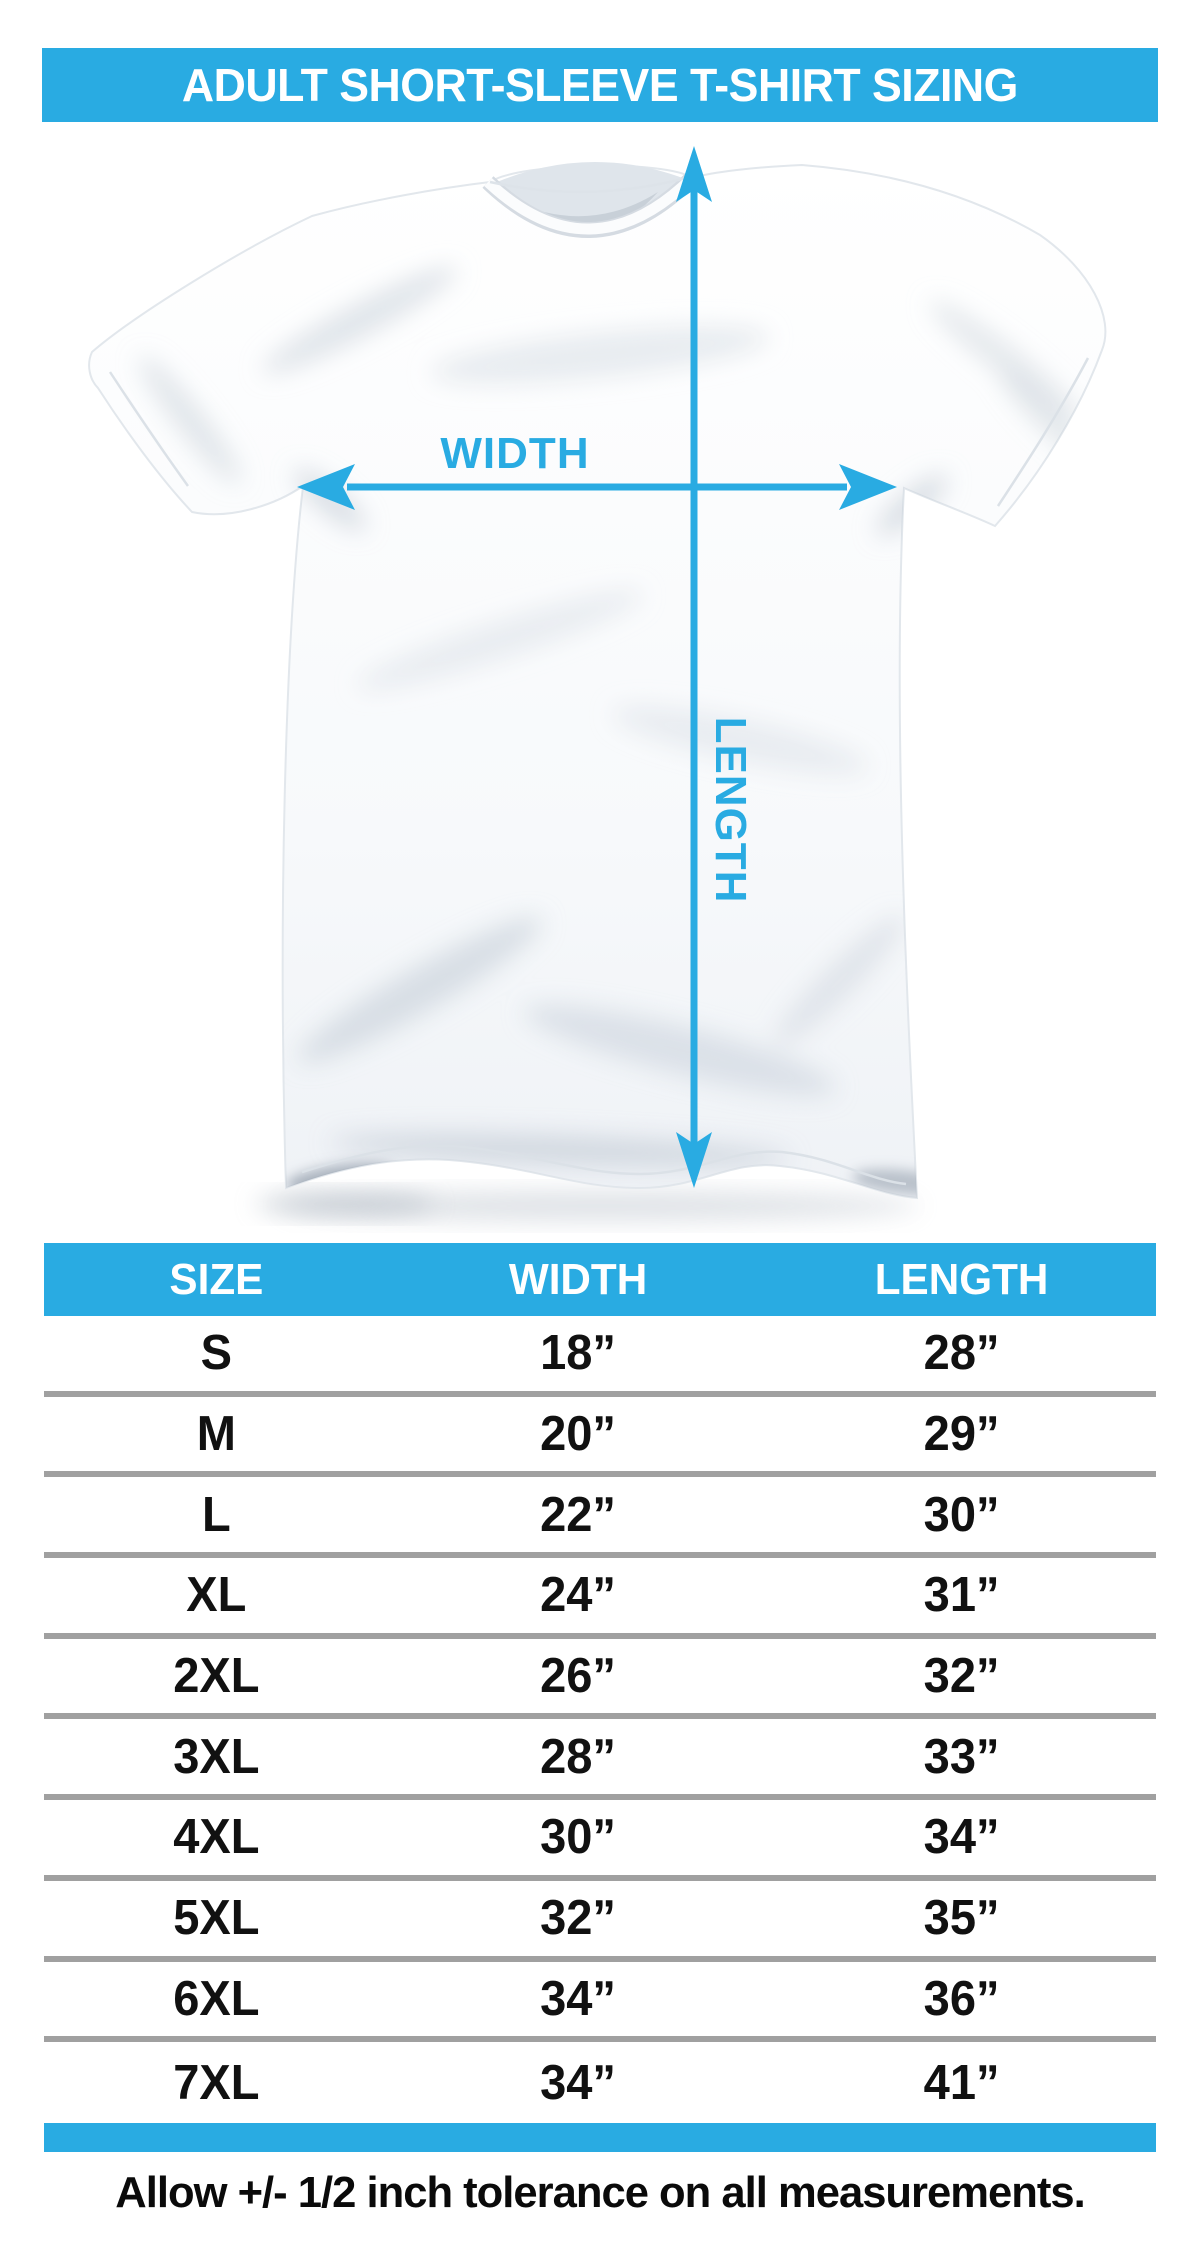 The width and height of the screenshot is (1200, 2258). I want to click on width-arrow, so click(597, 487).